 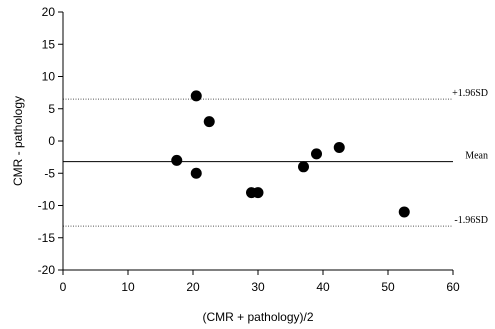 What do you see at coordinates (63, 287) in the screenshot?
I see `x-tick-label: 0` at bounding box center [63, 287].